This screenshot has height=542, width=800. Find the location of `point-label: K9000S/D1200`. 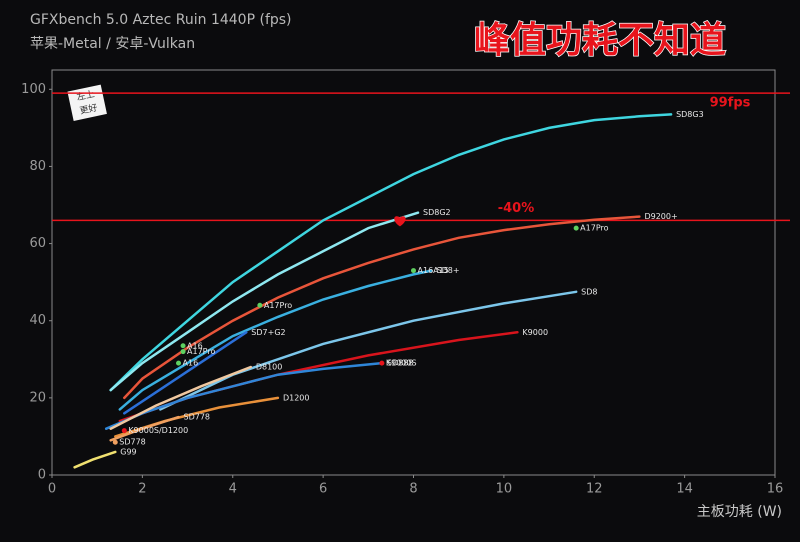

point-label: K9000S/D1200 is located at coordinates (158, 430).